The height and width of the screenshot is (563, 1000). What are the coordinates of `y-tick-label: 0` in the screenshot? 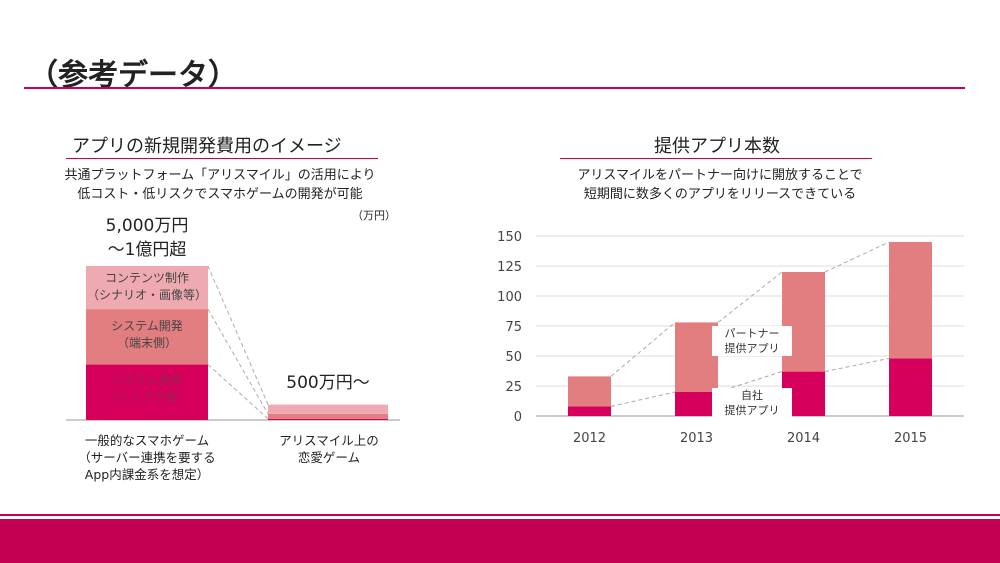 It's located at (518, 417).